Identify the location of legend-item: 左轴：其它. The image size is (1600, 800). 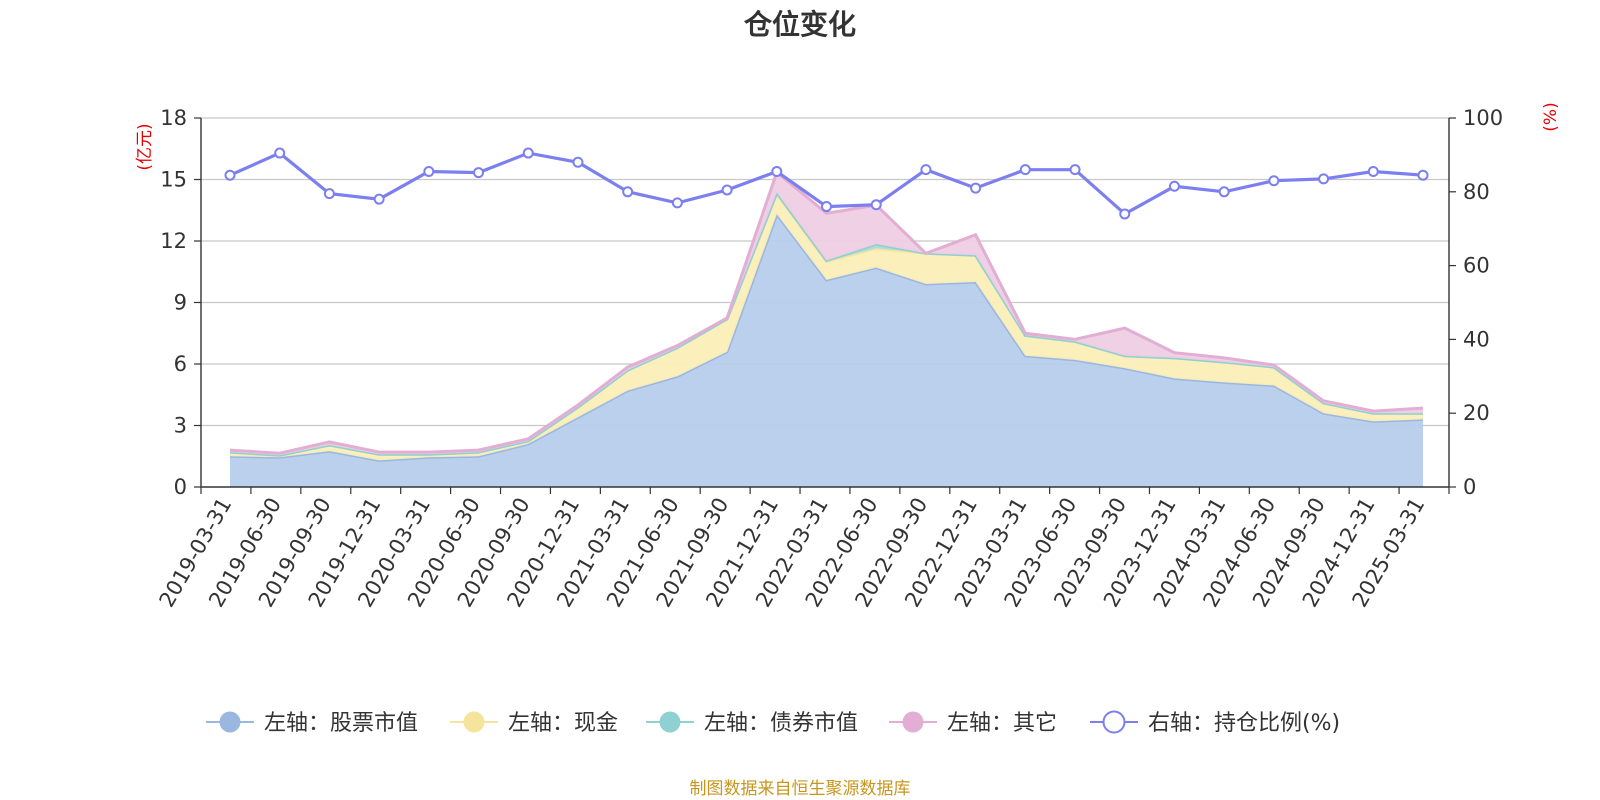
(973, 723).